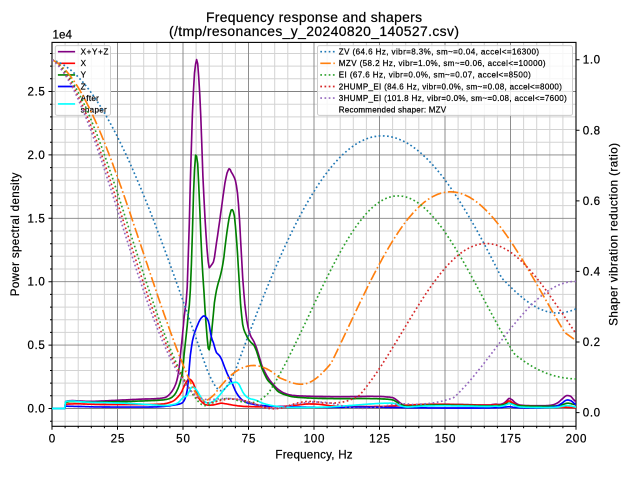 The height and width of the screenshot is (477, 628). What do you see at coordinates (84, 75) in the screenshot?
I see `svg-text: Y` at bounding box center [84, 75].